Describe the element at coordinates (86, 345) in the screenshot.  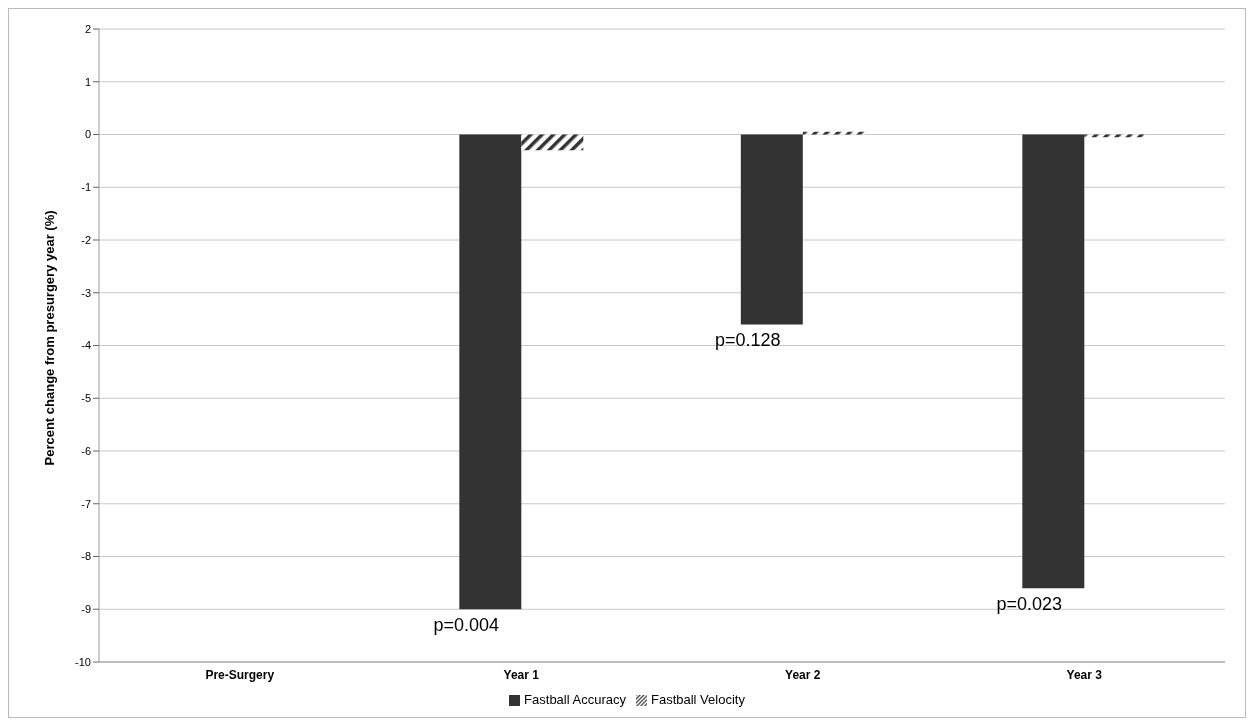
I see `y-tick-label: -4` at that location.